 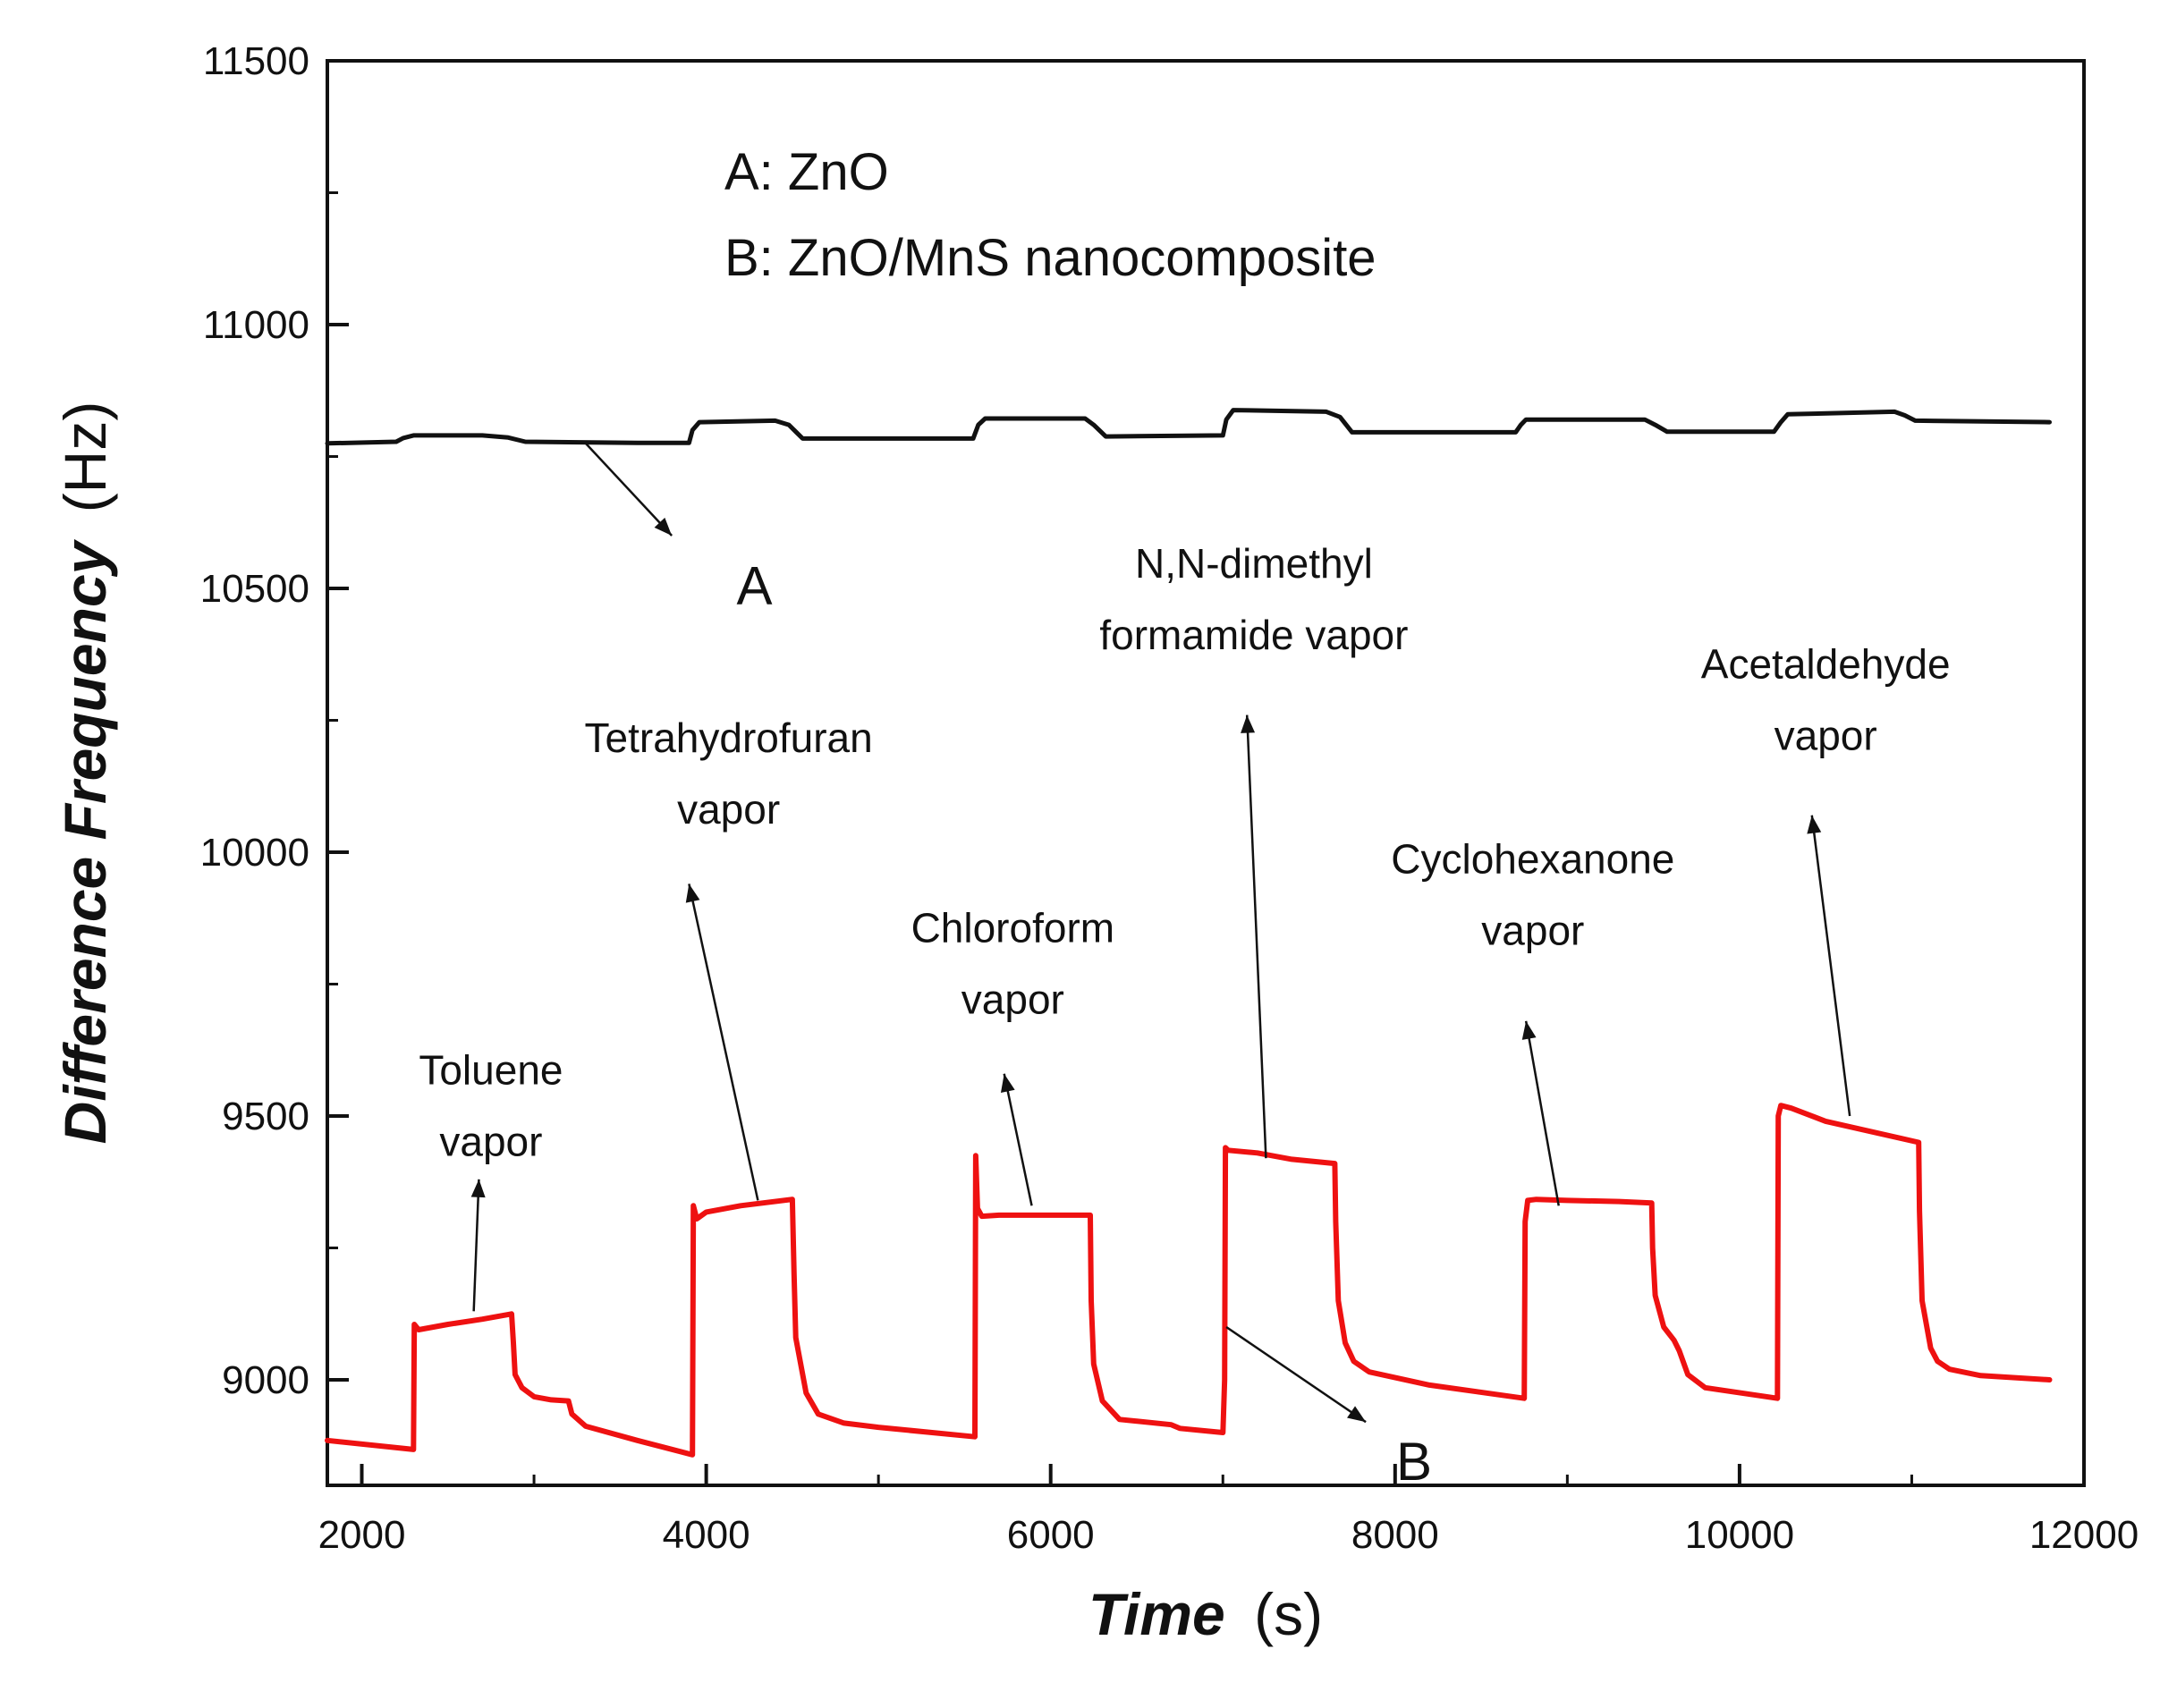 What do you see at coordinates (1253, 599) in the screenshot?
I see `annotation-label: N,N-dimethyl formamide vapor` at bounding box center [1253, 599].